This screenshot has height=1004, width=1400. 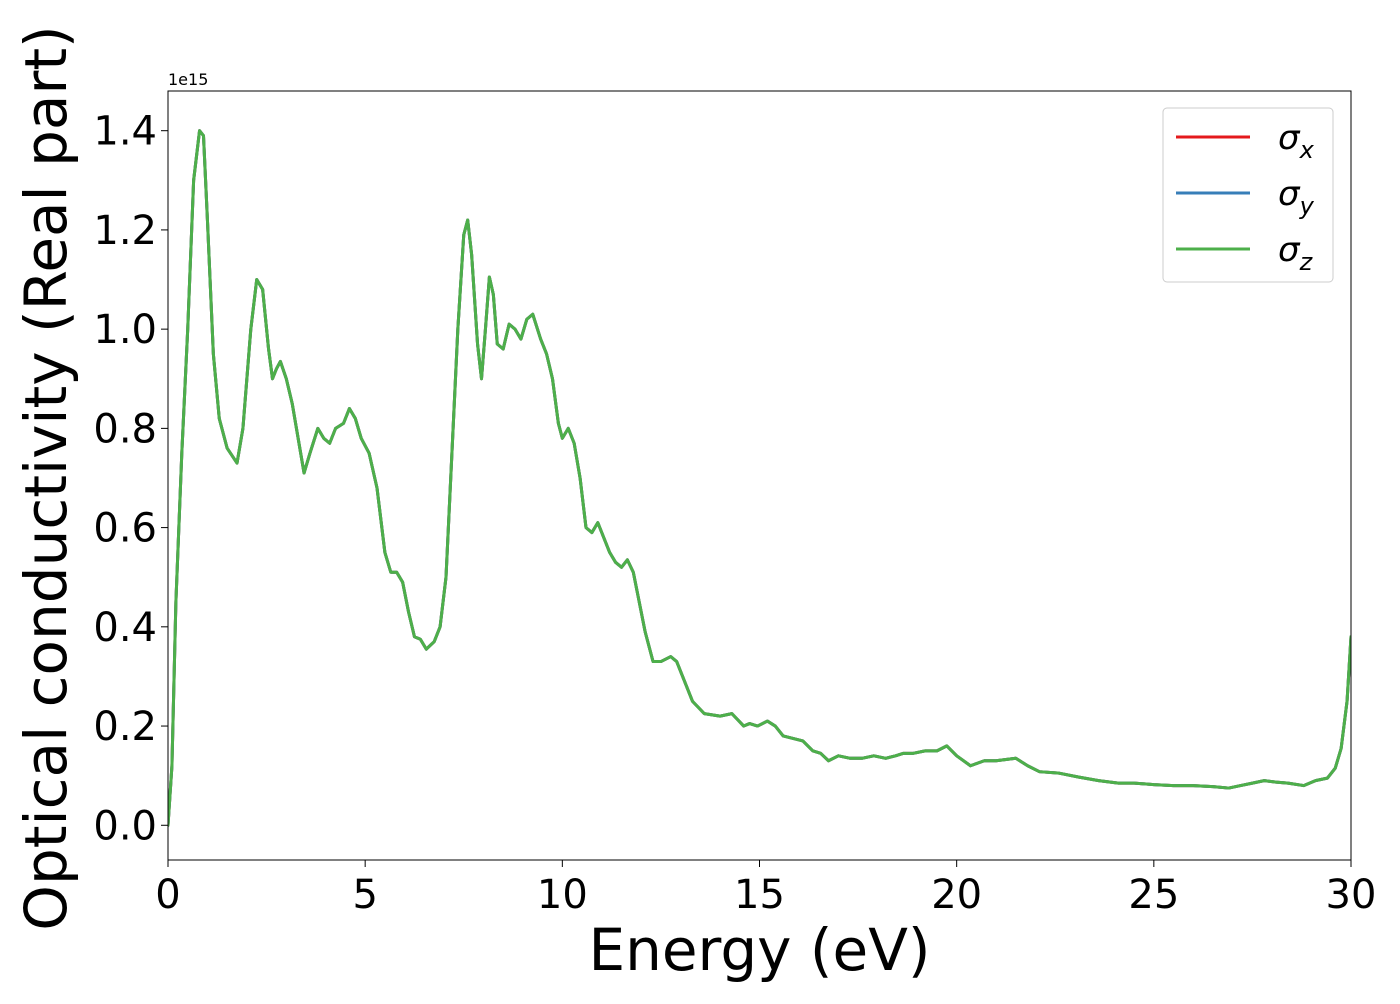 What do you see at coordinates (167, 895) in the screenshot?
I see `x-tick-label: 0` at bounding box center [167, 895].